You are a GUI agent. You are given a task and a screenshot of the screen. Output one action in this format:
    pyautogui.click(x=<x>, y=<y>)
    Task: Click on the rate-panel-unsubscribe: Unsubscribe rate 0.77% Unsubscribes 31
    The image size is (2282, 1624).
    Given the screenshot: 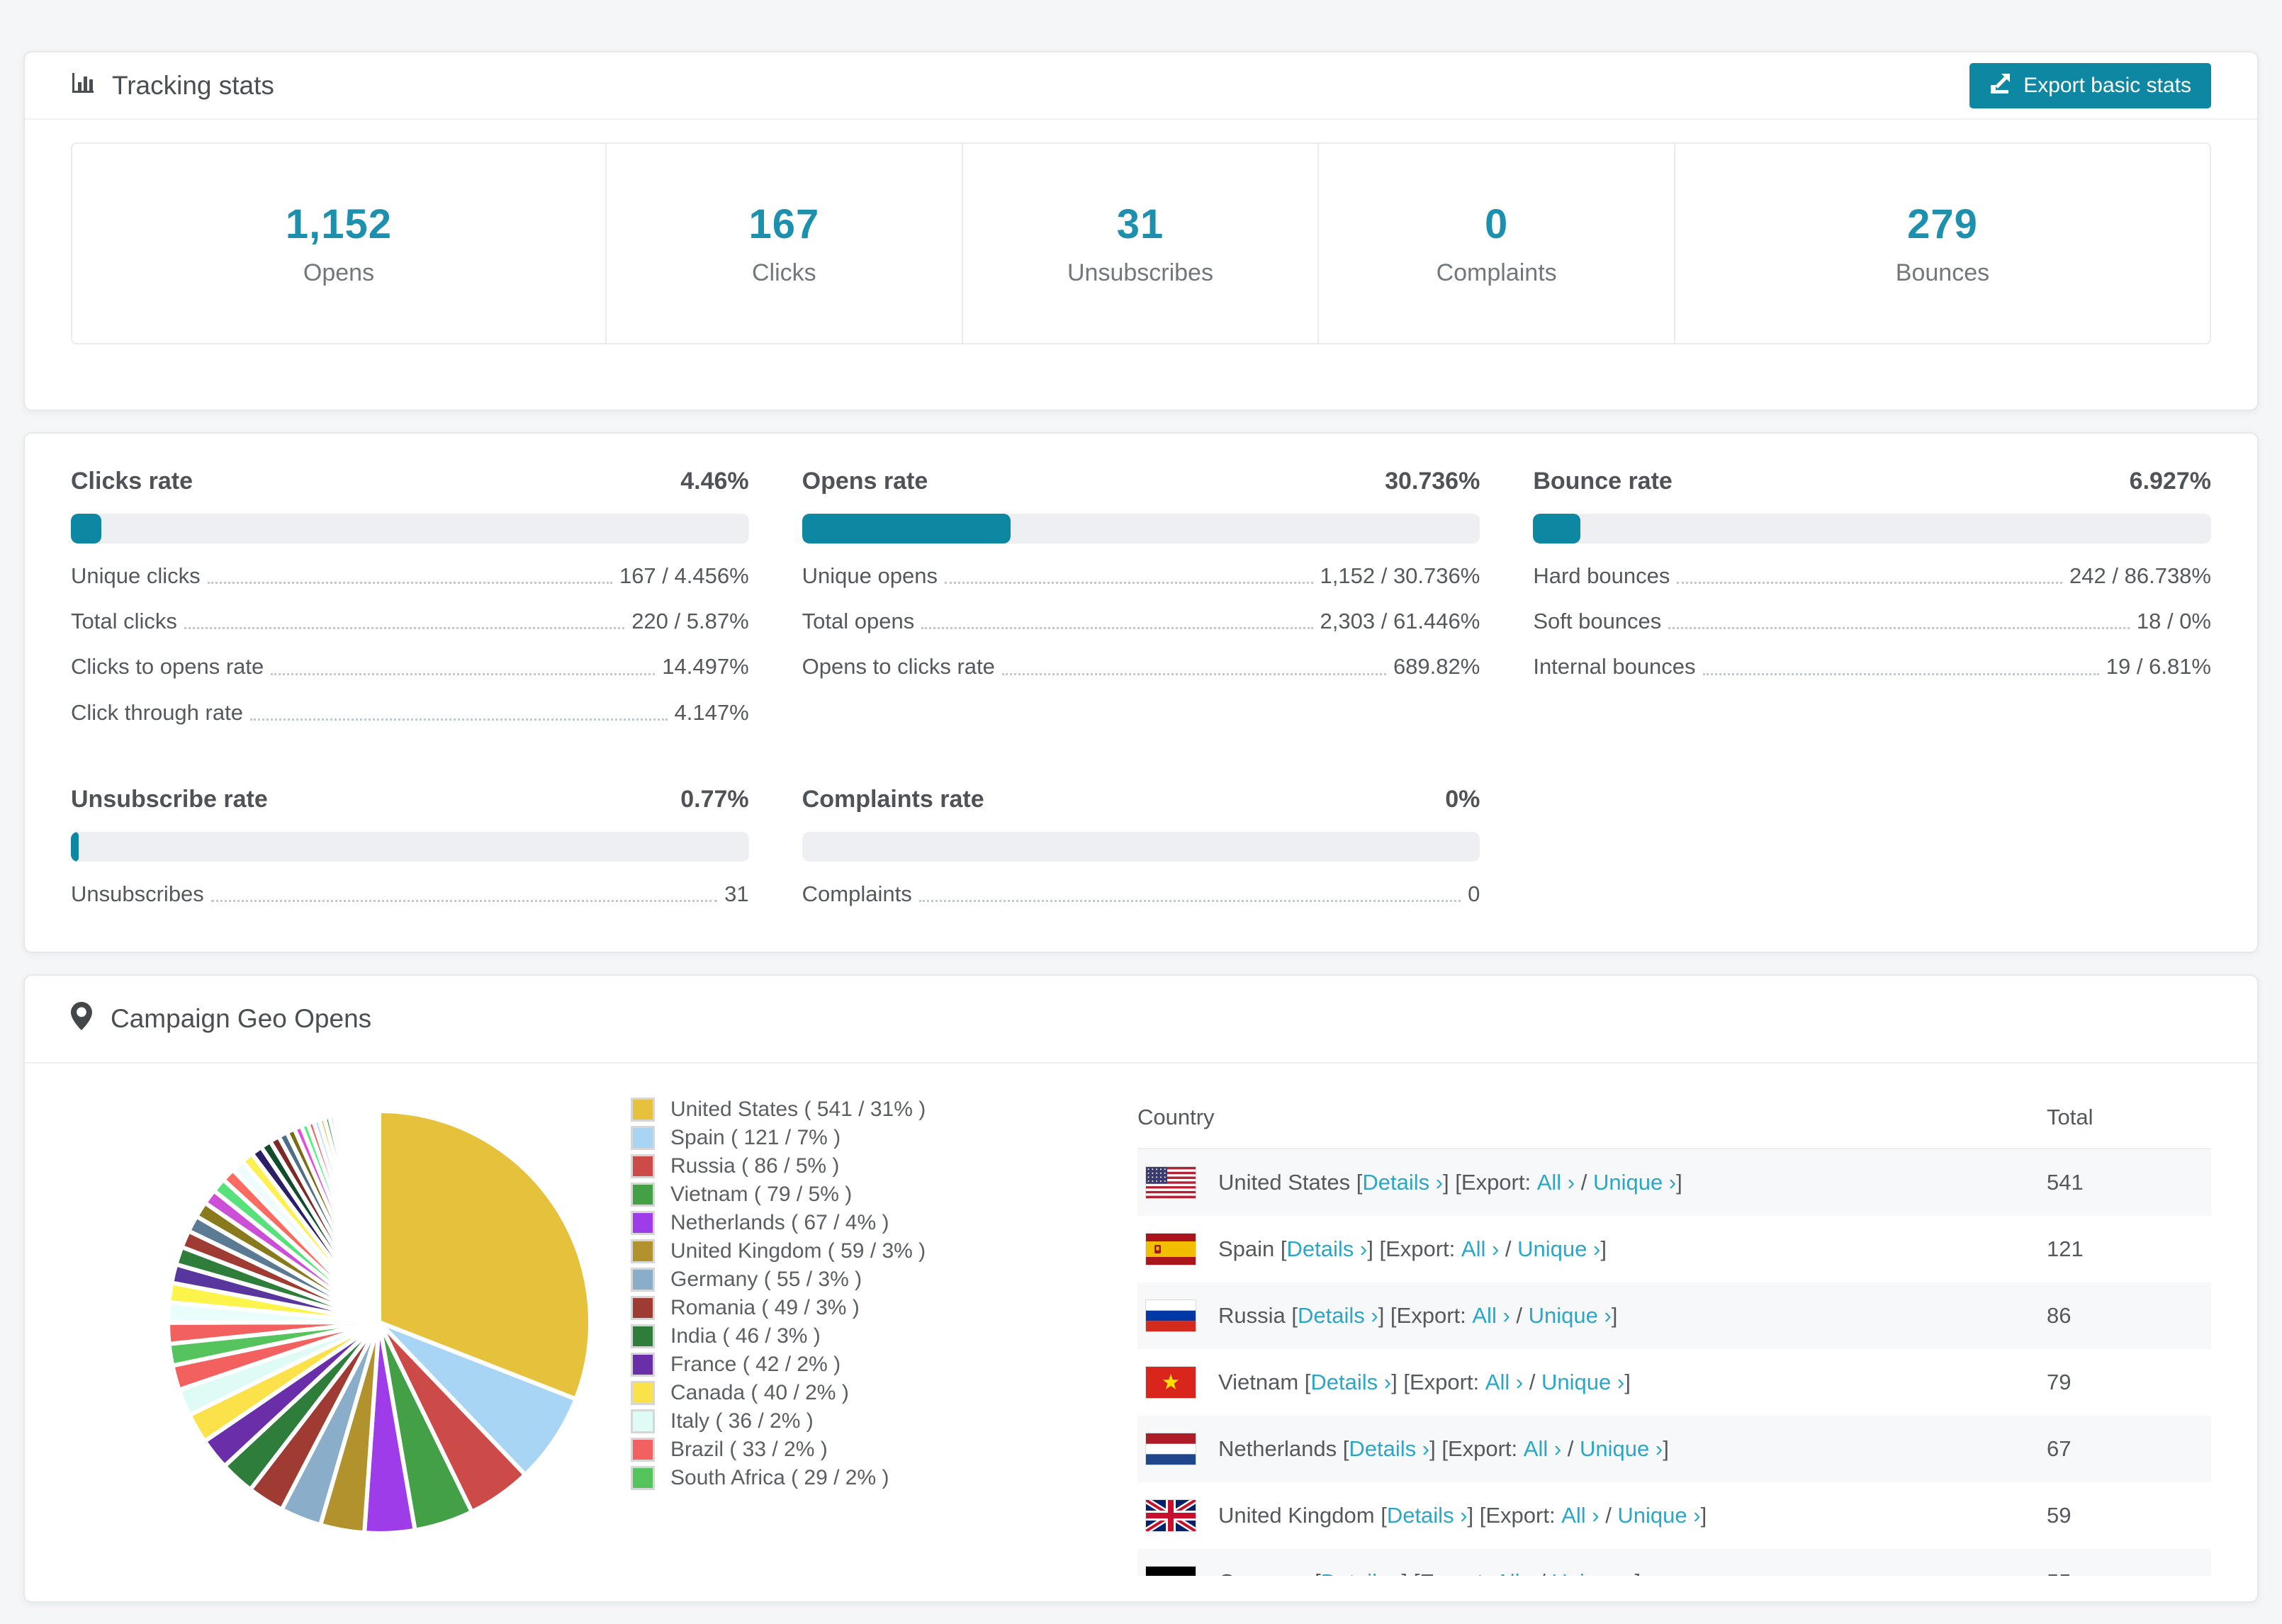 What is the action you would take?
    pyautogui.click(x=410, y=847)
    